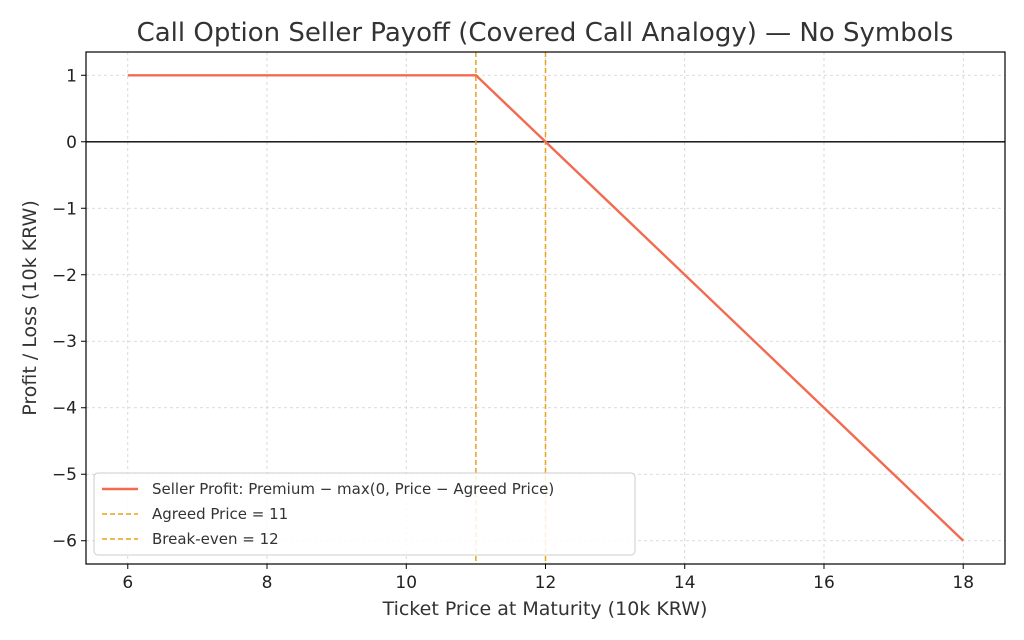 This screenshot has height=640, width=1024. What do you see at coordinates (267, 583) in the screenshot?
I see `x-tick-label: 8` at bounding box center [267, 583].